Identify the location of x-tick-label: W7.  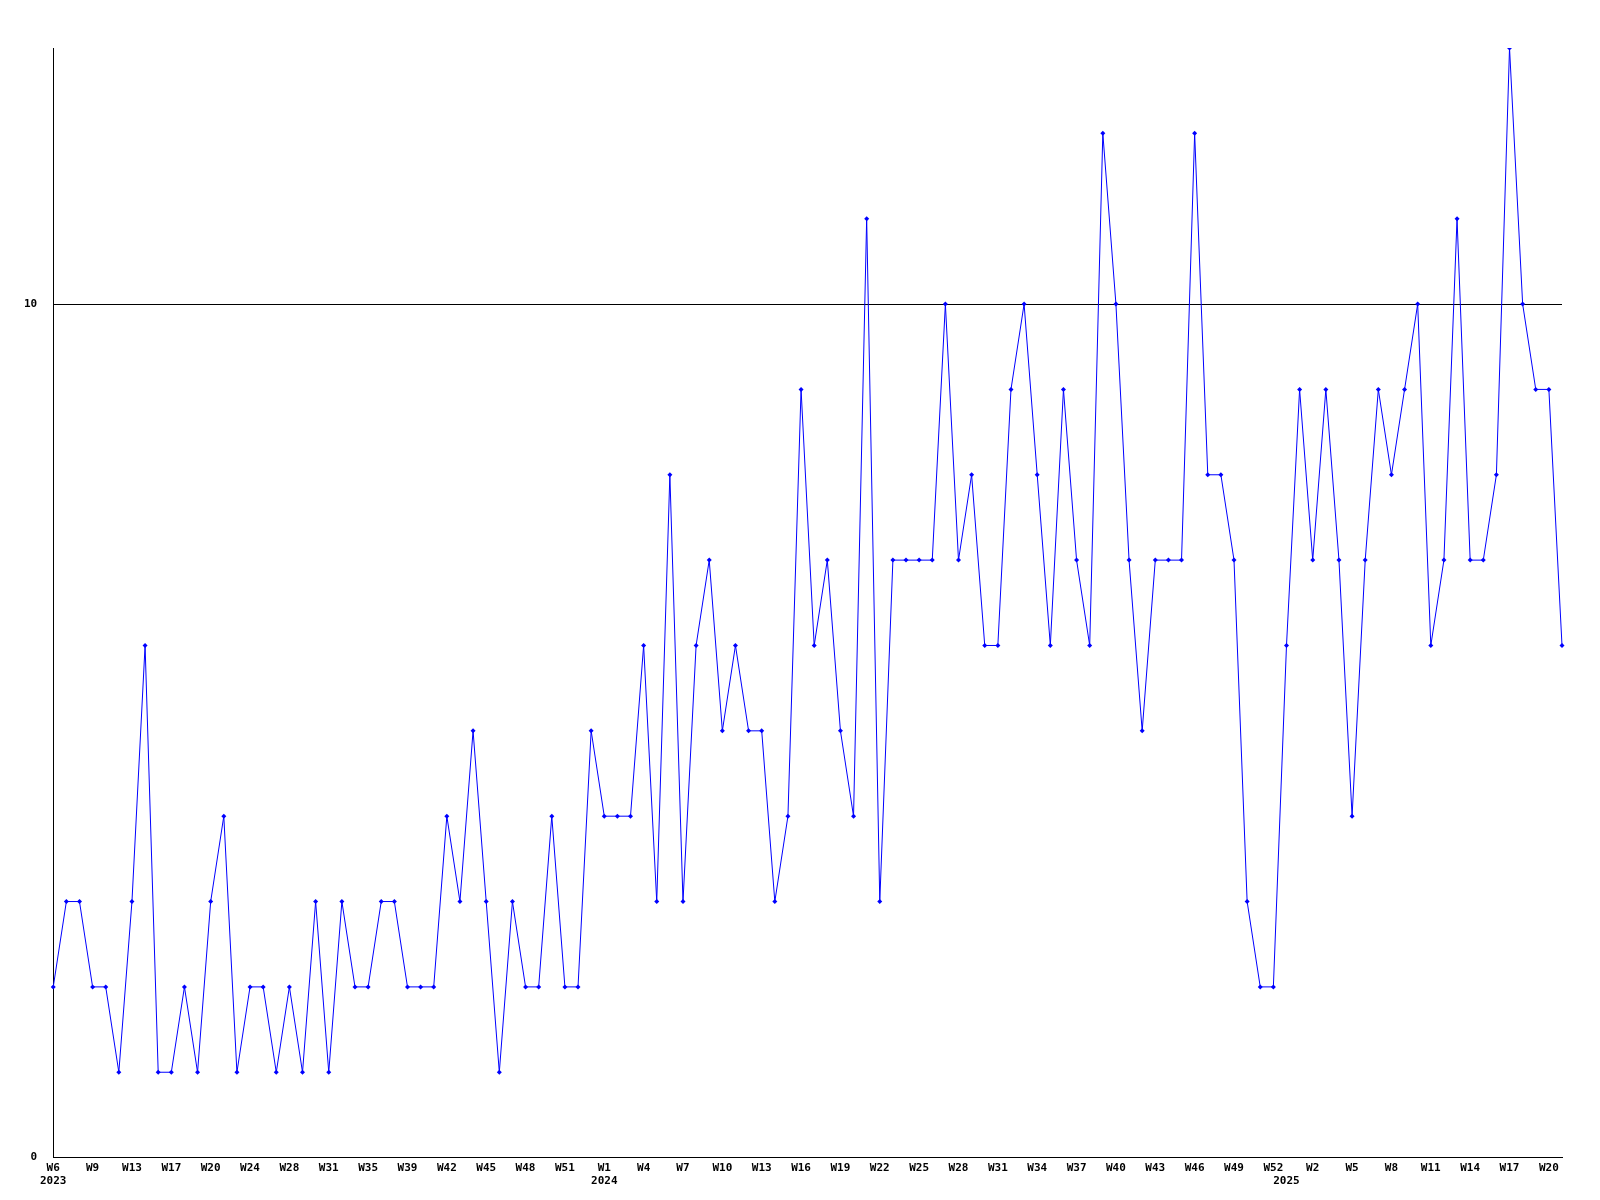
(683, 1168).